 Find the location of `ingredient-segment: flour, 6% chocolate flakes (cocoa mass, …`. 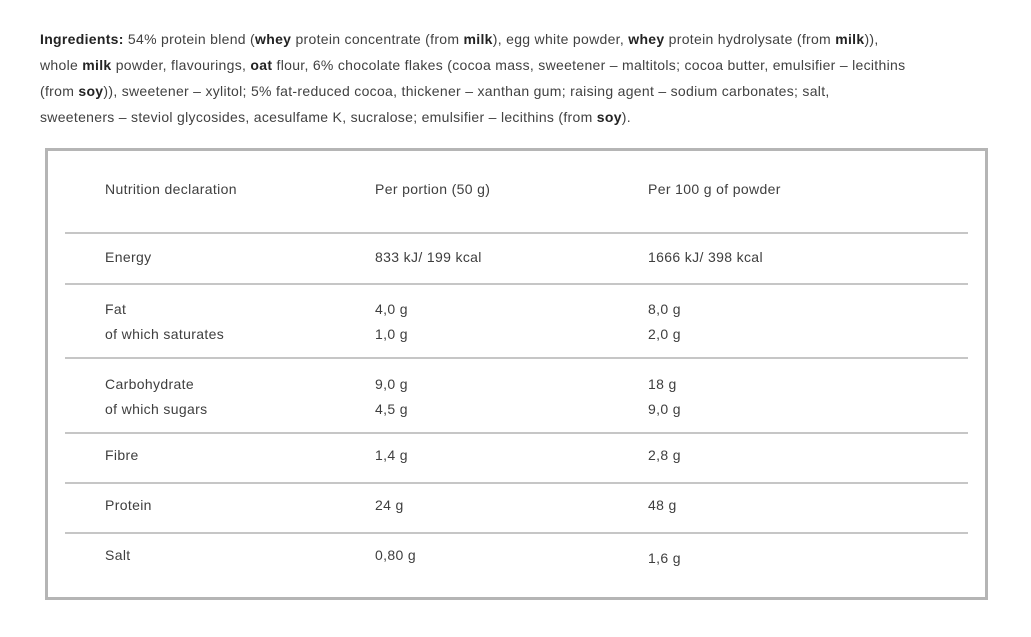

ingredient-segment: flour, 6% chocolate flakes (cocoa mass, … is located at coordinates (589, 65).